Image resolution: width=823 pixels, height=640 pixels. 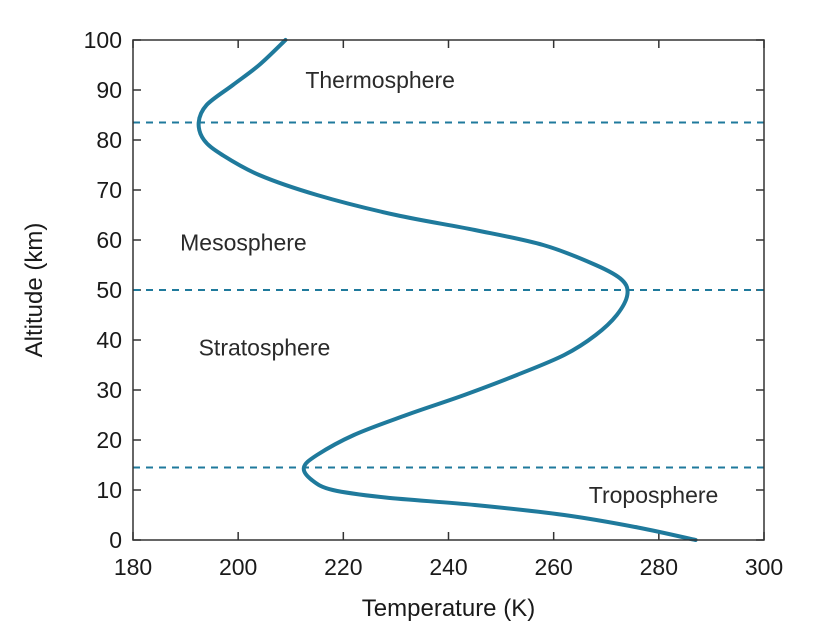 What do you see at coordinates (343, 567) in the screenshot?
I see `x-tick-label-2: 220` at bounding box center [343, 567].